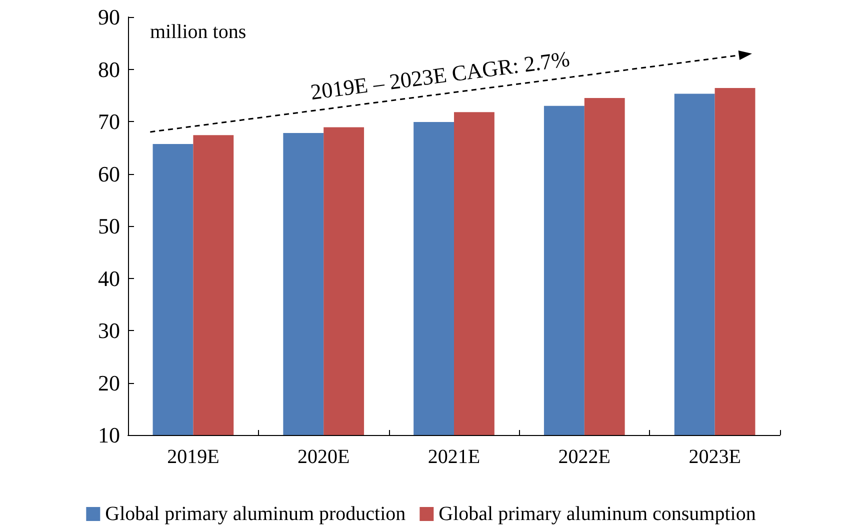 The width and height of the screenshot is (842, 529). I want to click on y-tick-label: 40, so click(109, 278).